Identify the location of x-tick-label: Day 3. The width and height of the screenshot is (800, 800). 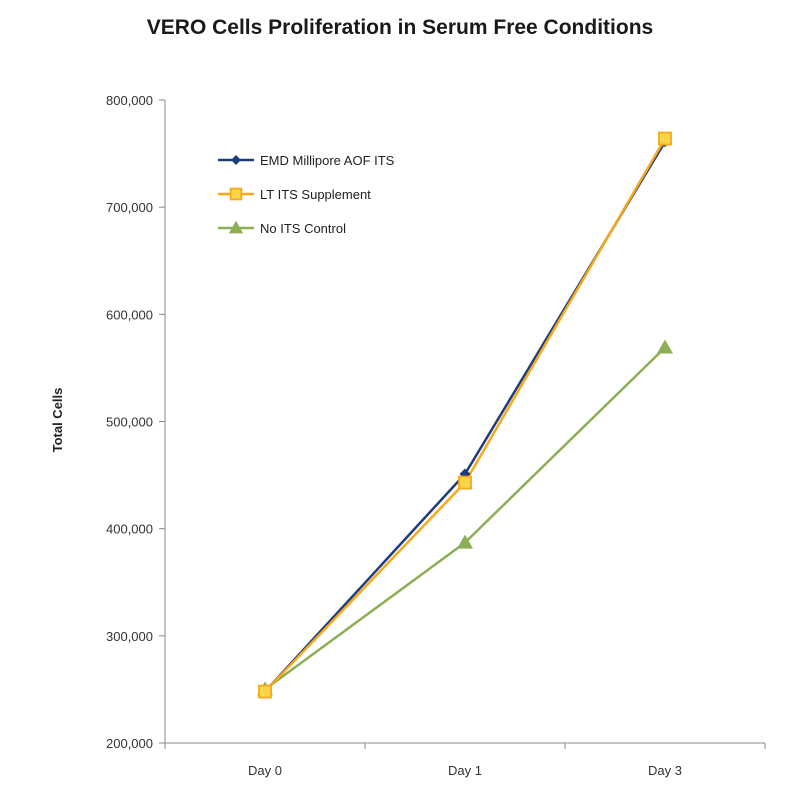
(665, 770).